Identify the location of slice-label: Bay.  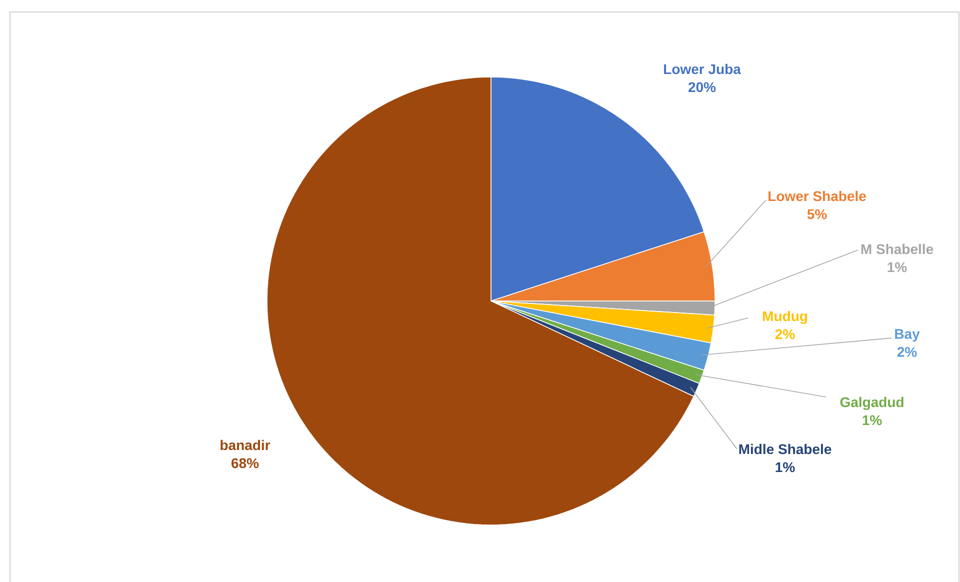
(907, 335).